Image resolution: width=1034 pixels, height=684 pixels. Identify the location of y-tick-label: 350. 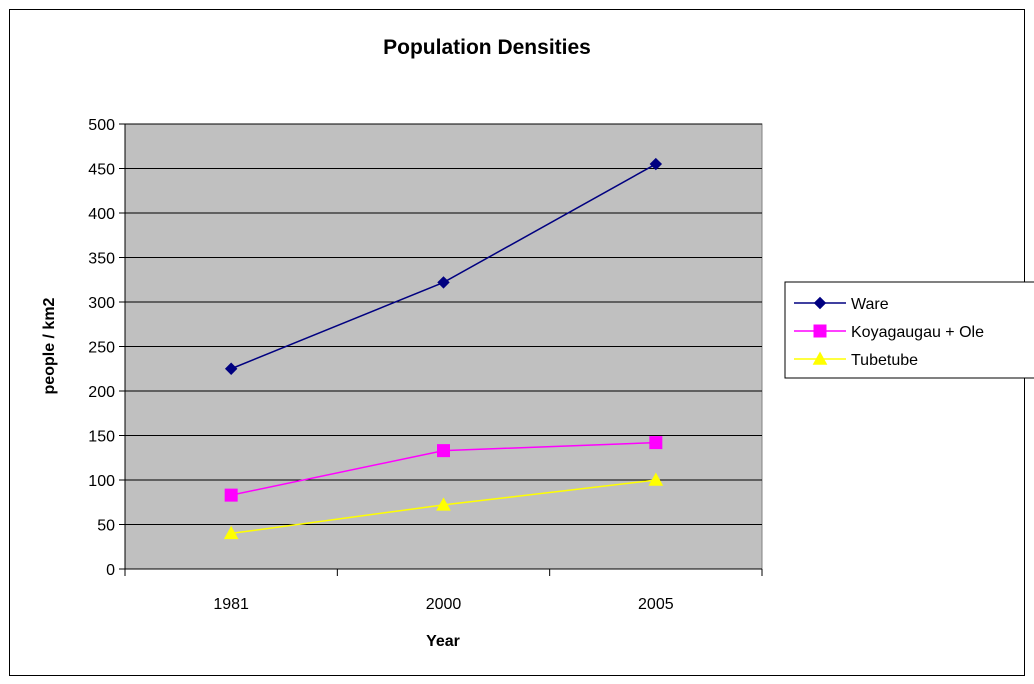
(101, 259).